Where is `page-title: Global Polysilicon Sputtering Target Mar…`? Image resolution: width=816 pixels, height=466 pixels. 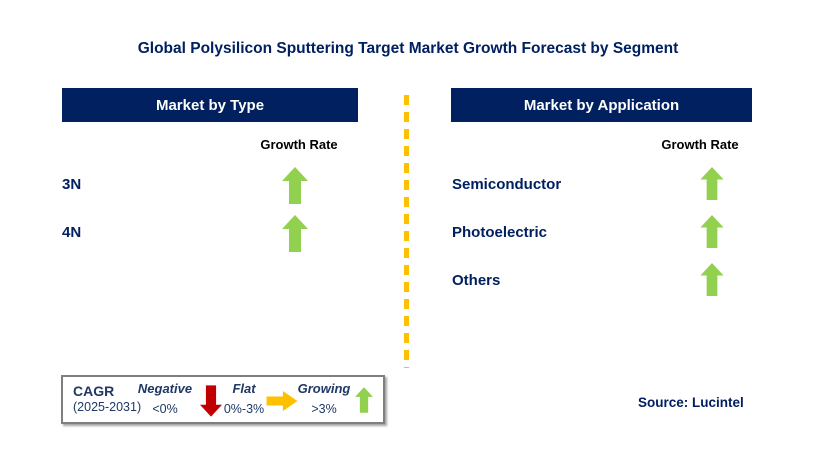 page-title: Global Polysilicon Sputtering Target Mar… is located at coordinates (408, 48).